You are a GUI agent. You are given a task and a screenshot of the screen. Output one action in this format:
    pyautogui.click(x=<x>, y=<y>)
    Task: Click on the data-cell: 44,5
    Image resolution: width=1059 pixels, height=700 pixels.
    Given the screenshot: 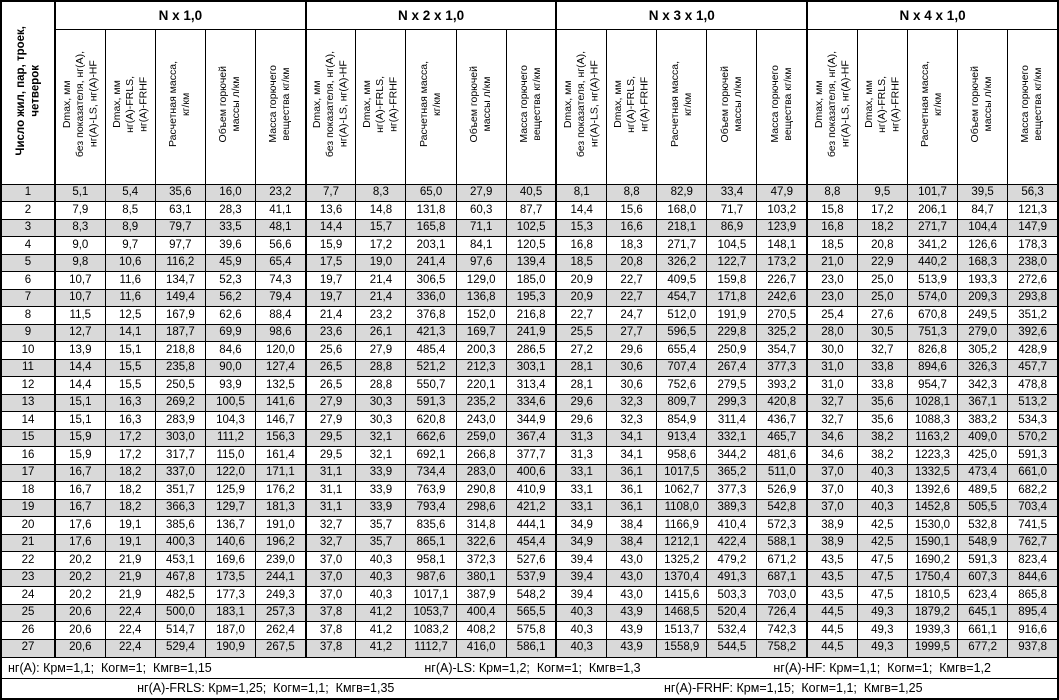 What is the action you would take?
    pyautogui.click(x=832, y=648)
    